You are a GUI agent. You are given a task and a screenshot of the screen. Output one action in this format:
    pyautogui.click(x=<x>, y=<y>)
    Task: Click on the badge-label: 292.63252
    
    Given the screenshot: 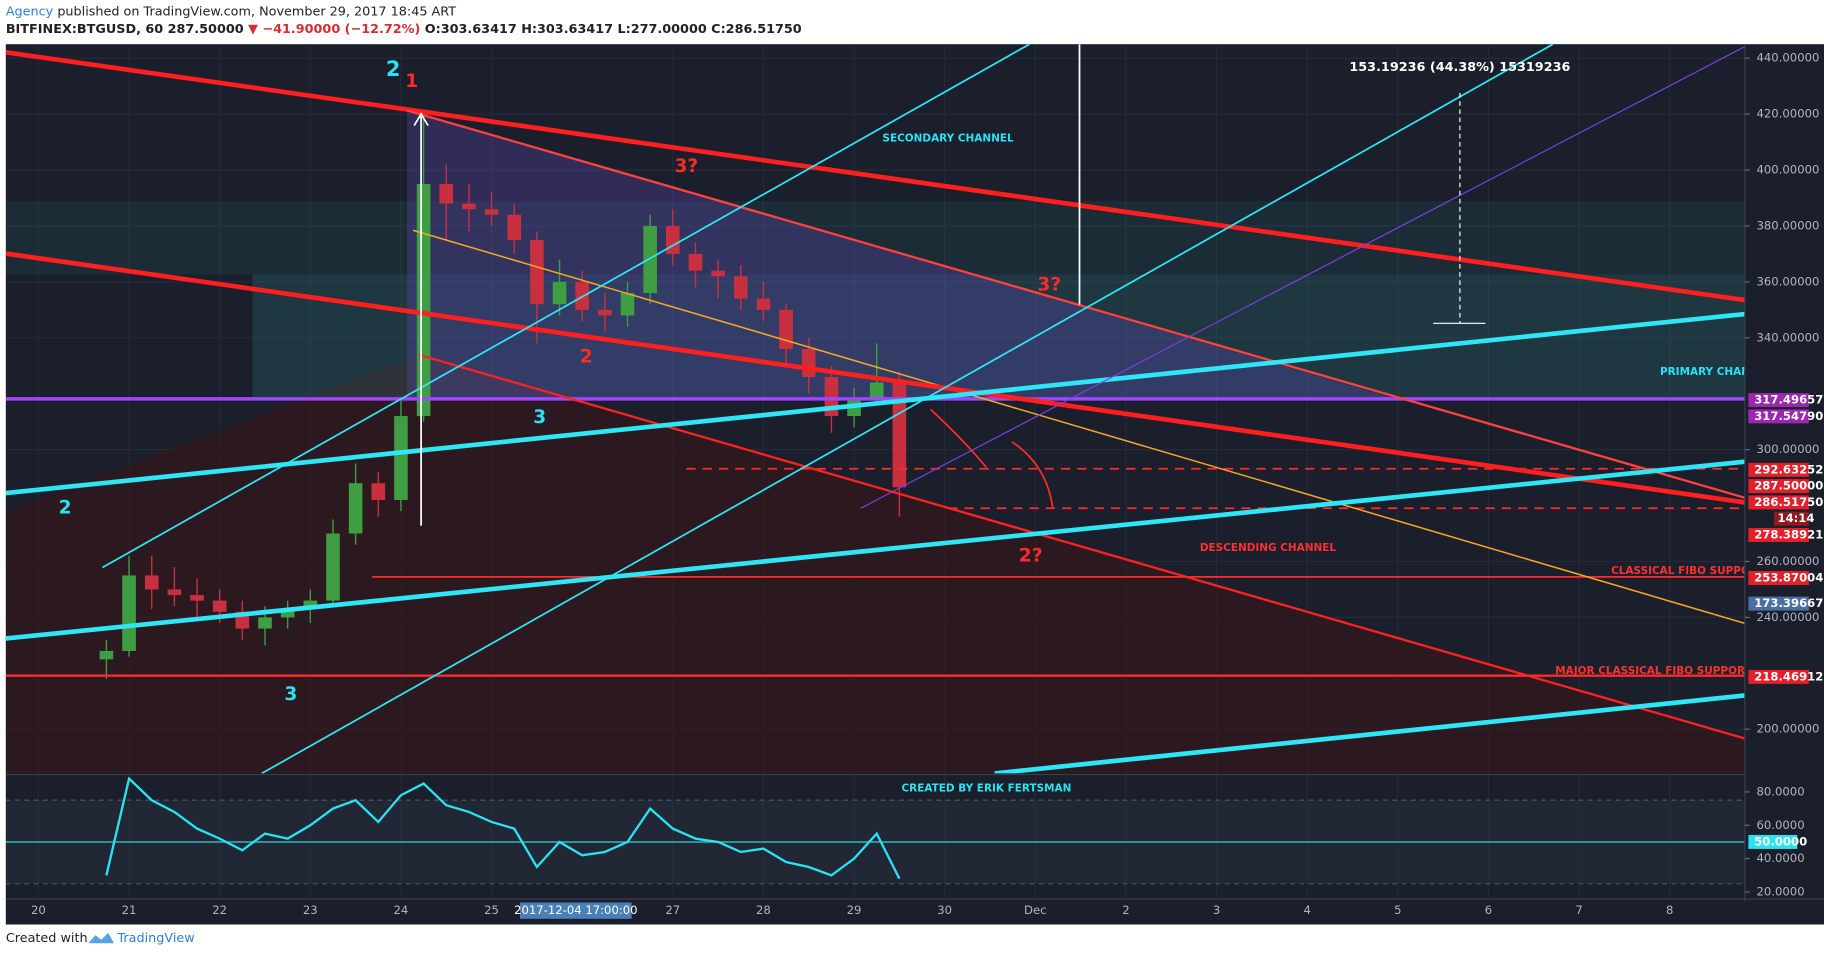 What is the action you would take?
    pyautogui.click(x=1788, y=469)
    